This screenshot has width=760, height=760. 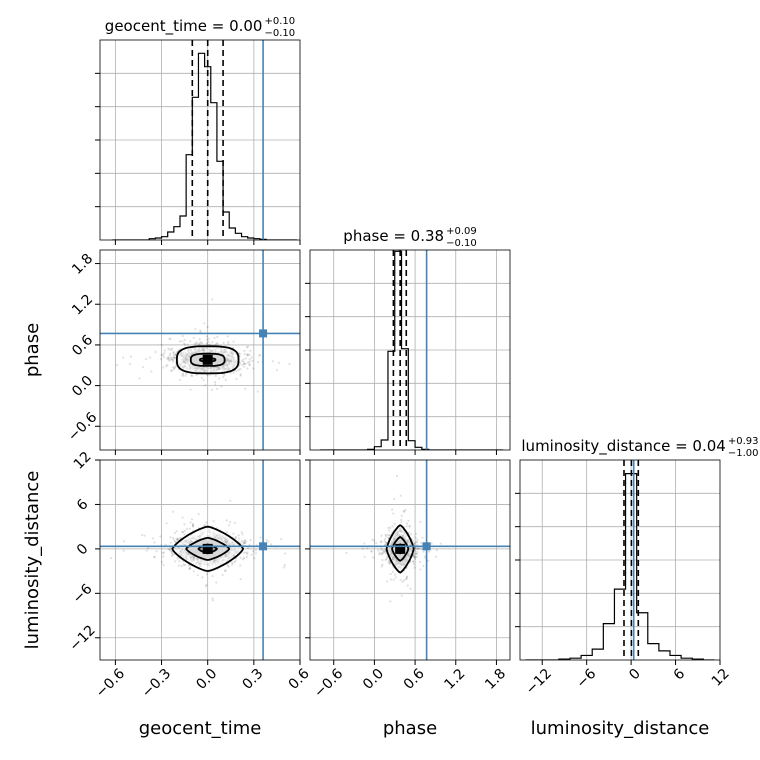 What do you see at coordinates (620, 728) in the screenshot?
I see `x-axis-label-luminosity_distance: luminosity_distance` at bounding box center [620, 728].